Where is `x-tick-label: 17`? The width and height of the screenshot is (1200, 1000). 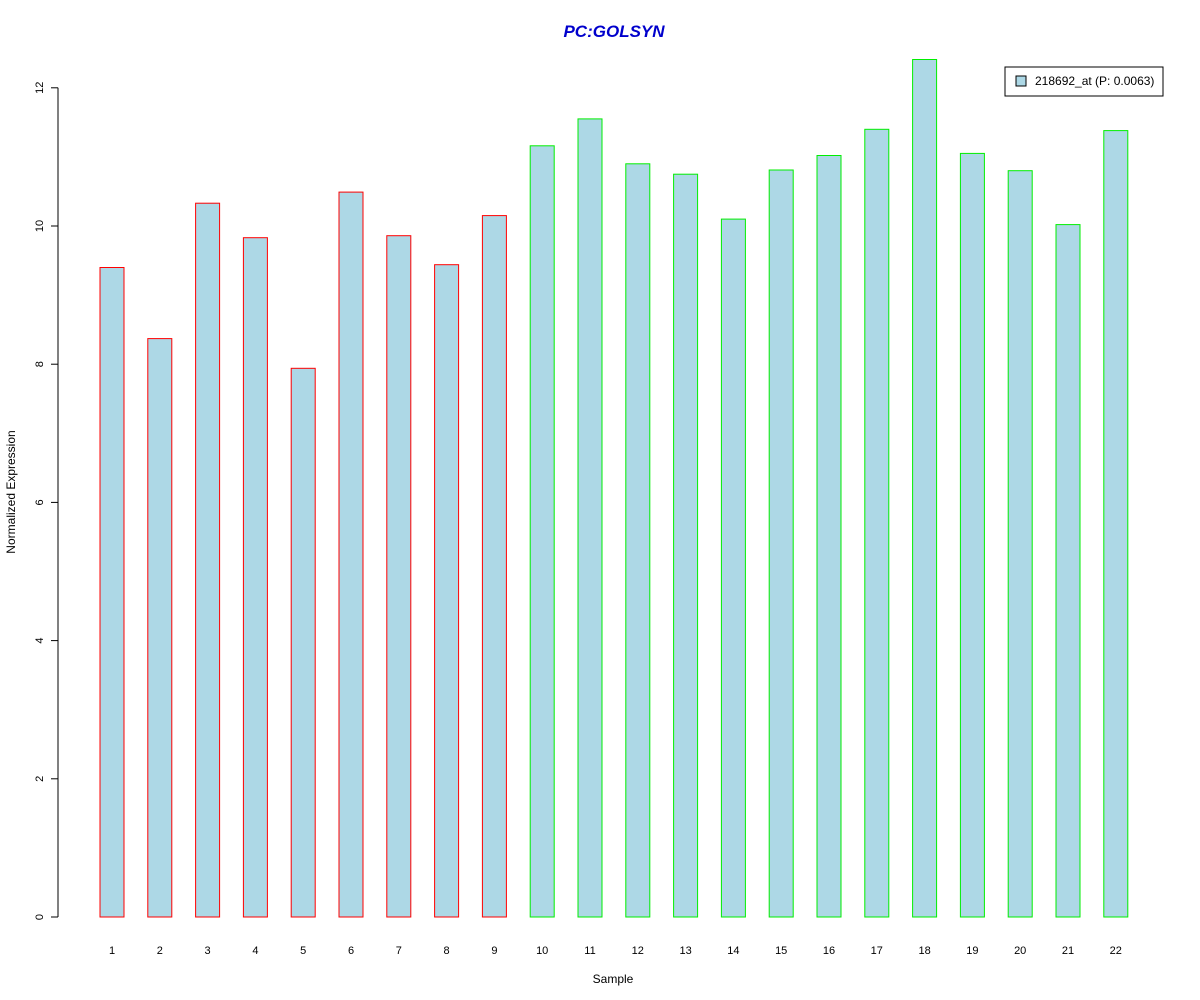
x-tick-label: 17 is located at coordinates (877, 951).